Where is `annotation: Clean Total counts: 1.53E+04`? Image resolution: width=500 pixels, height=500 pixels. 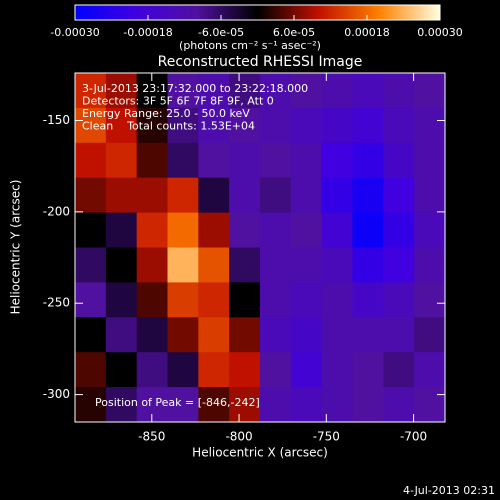
annotation: Clean Total counts: 1.53E+04 is located at coordinates (168, 126).